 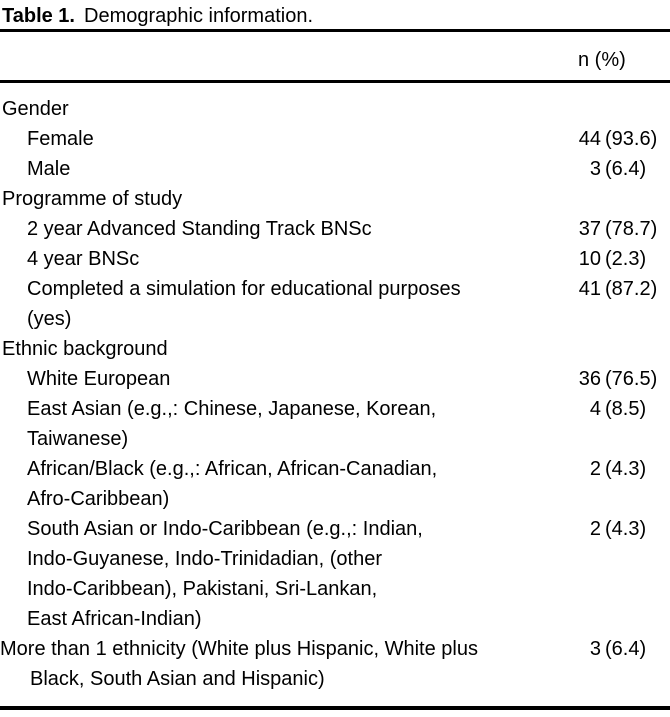 I want to click on table-row: Male 3 (6.4), so click(x=335, y=169).